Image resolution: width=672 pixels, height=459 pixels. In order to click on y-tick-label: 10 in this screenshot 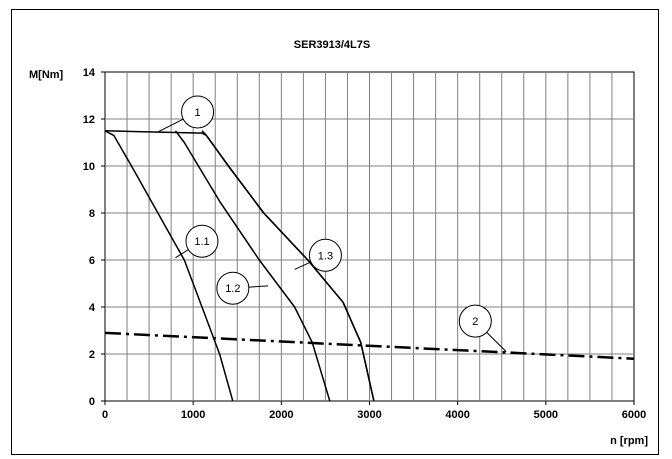, I will do `click(89, 167)`.